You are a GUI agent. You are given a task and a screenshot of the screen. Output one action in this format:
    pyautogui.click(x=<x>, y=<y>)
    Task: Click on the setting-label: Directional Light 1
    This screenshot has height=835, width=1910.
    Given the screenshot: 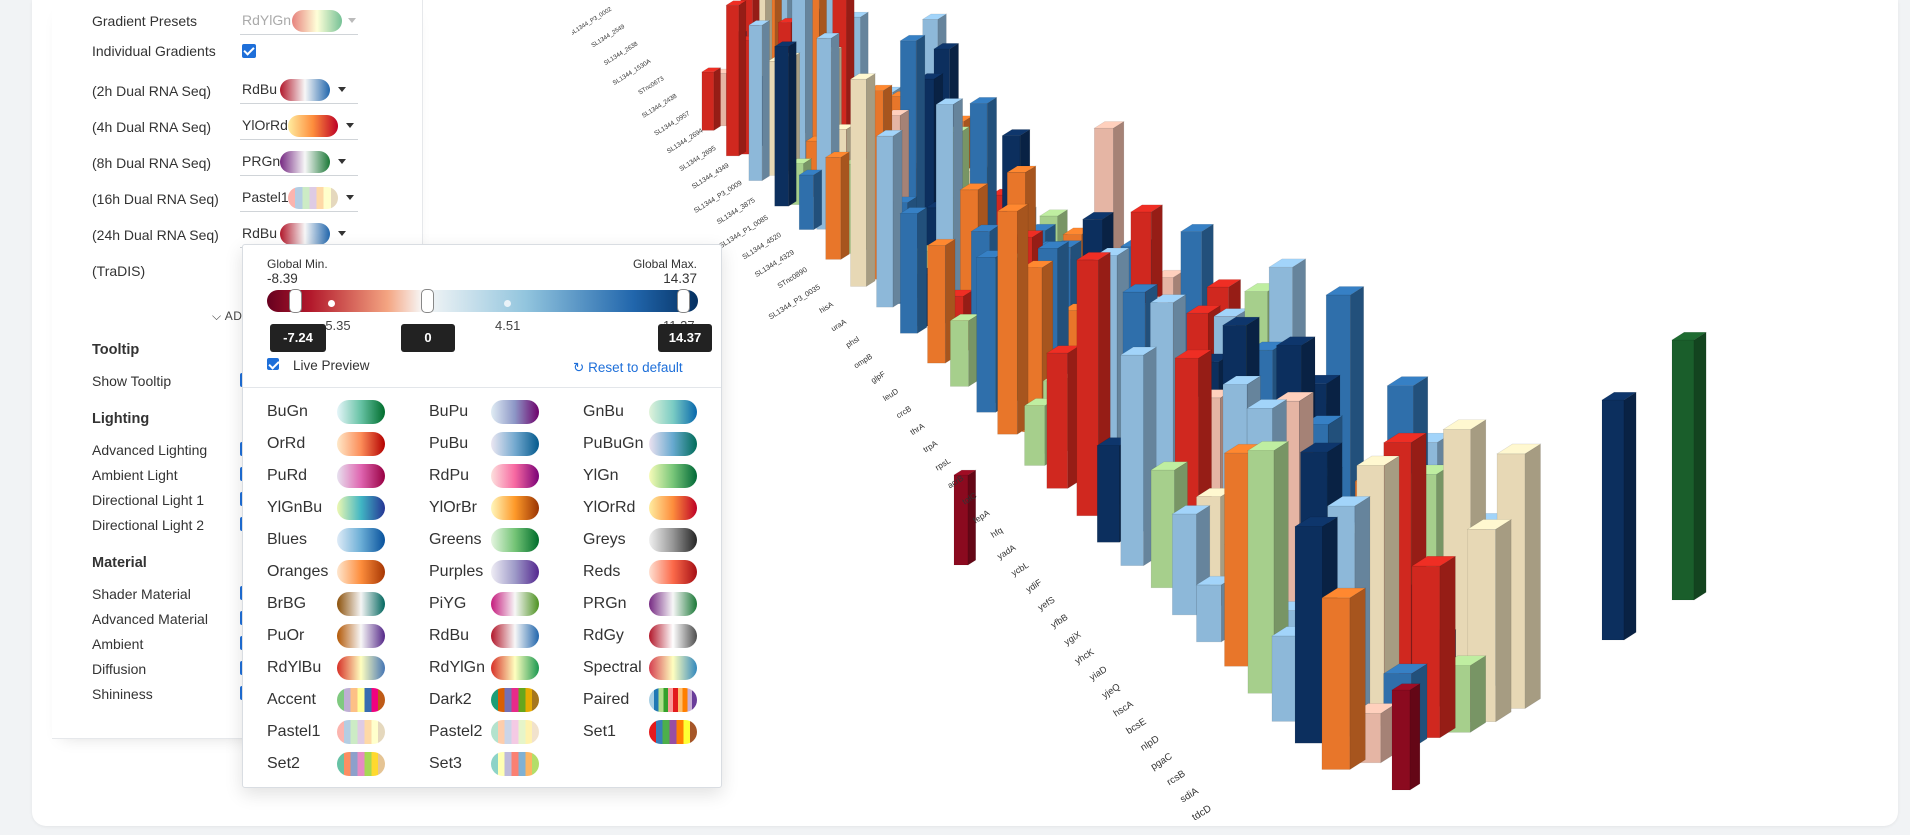 What is the action you would take?
    pyautogui.click(x=148, y=500)
    